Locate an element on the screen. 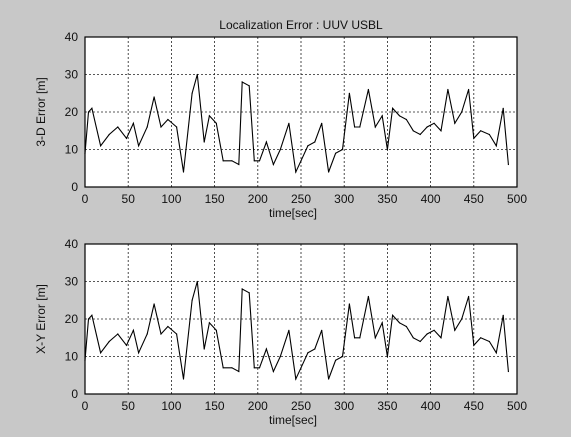  y-axis-label: 3-D Error [m] is located at coordinates (41, 111).